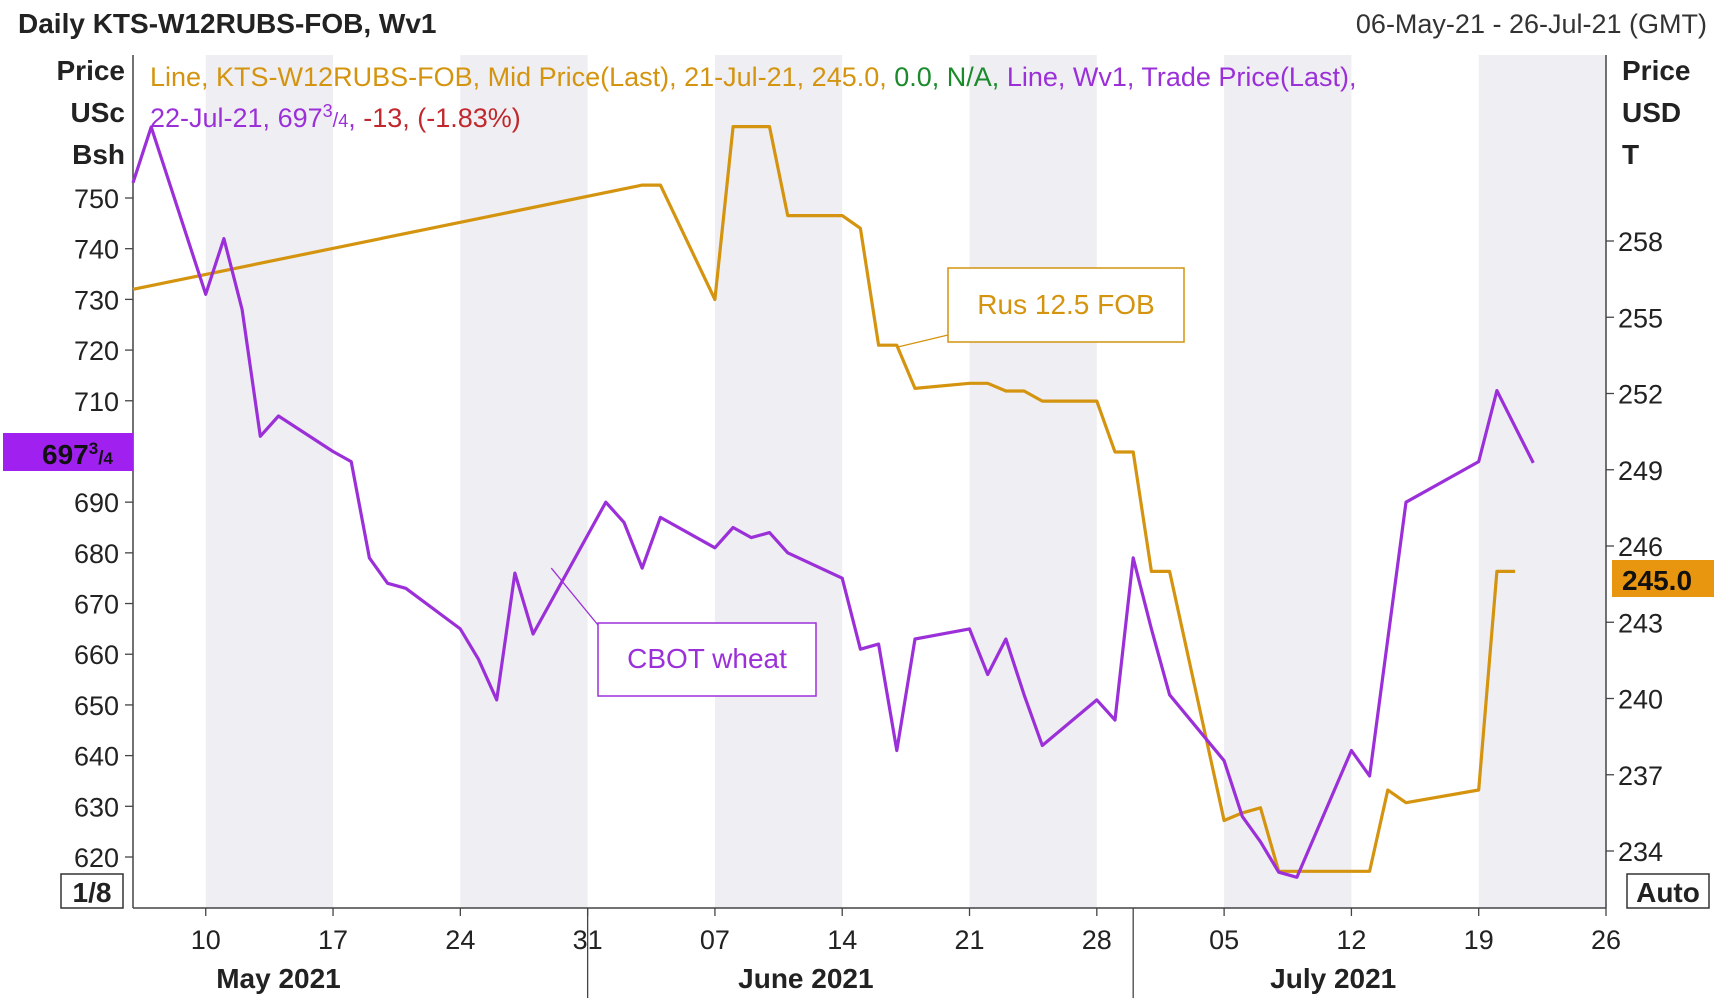  I want to click on annotation-cbot-label: CBOT wheat, so click(707, 658).